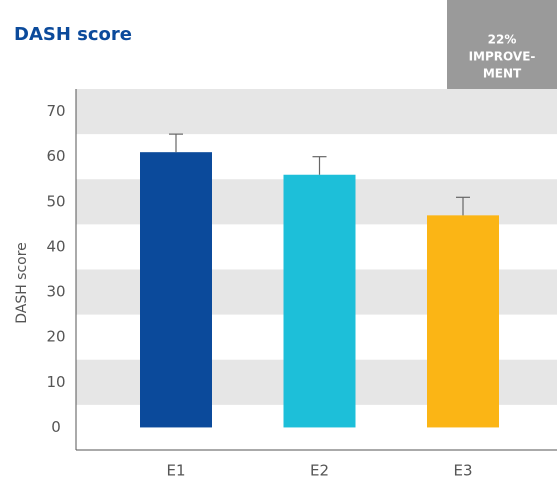 The image size is (557, 483). Describe the element at coordinates (73, 34) in the screenshot. I see `chart-title: DASH score` at that location.